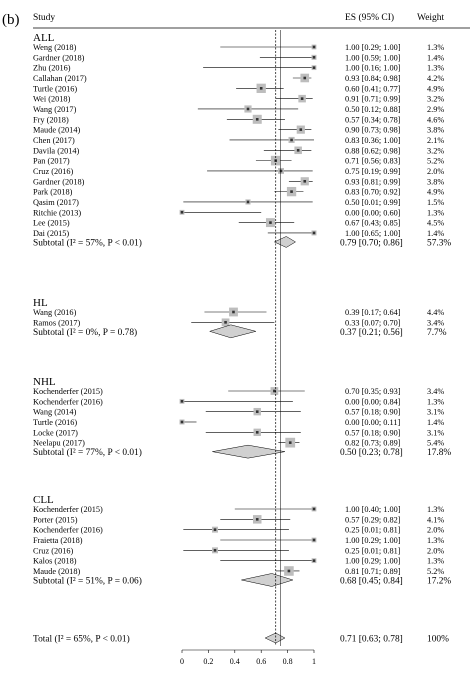  I want to click on study-label: Park (2018), so click(53, 192).